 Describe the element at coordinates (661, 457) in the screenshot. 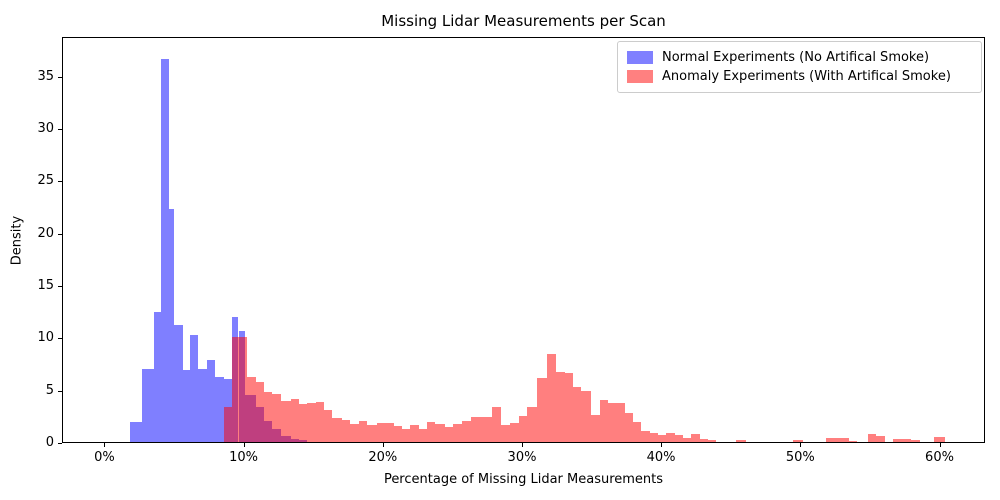

I see `x-tick-label: 40%` at that location.